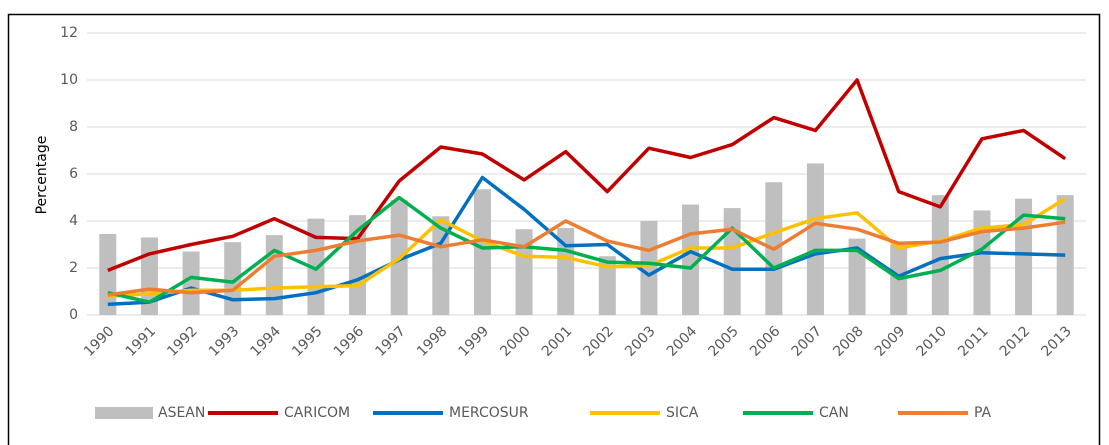  I want to click on legend-label: CAN, so click(834, 413).